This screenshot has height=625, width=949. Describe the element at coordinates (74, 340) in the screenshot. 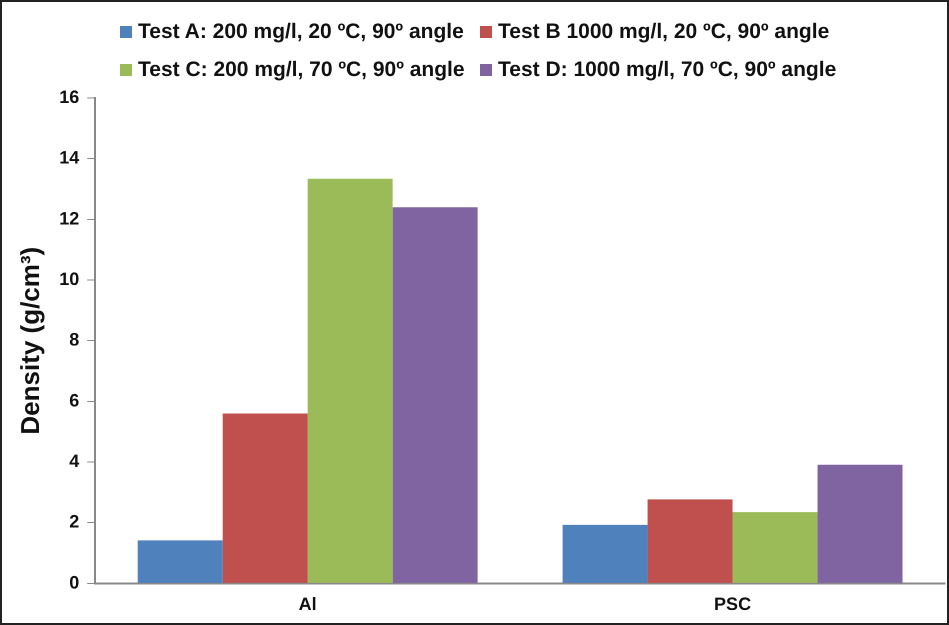

I see `y-tick-label: 8` at that location.